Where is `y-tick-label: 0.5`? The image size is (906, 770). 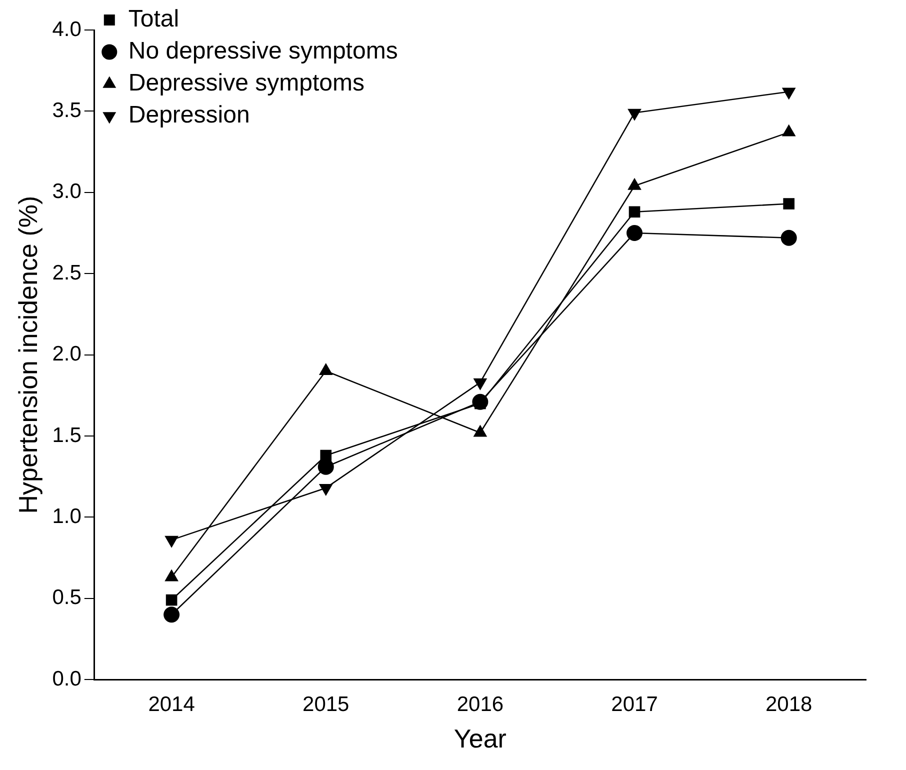
y-tick-label: 0.5 is located at coordinates (67, 598).